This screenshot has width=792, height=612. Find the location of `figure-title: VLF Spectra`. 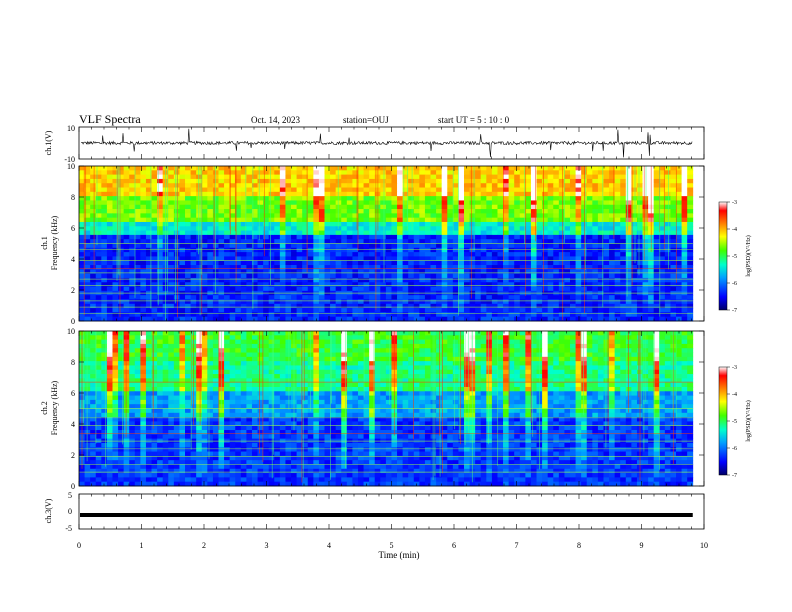

figure-title: VLF Spectra is located at coordinates (110, 119).